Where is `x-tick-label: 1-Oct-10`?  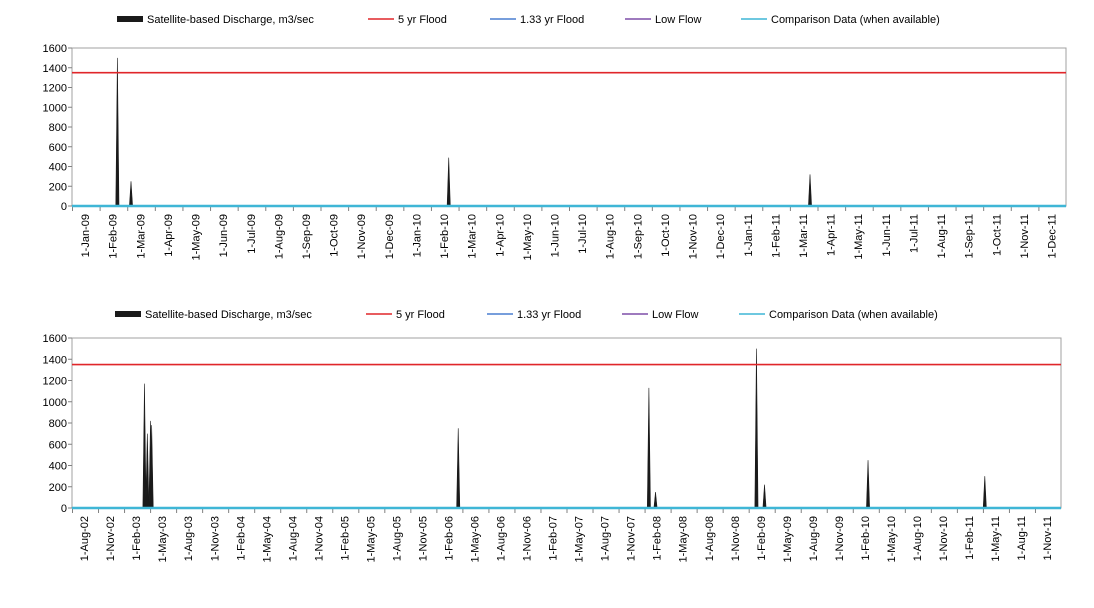
x-tick-label: 1-Oct-10 is located at coordinates (666, 235).